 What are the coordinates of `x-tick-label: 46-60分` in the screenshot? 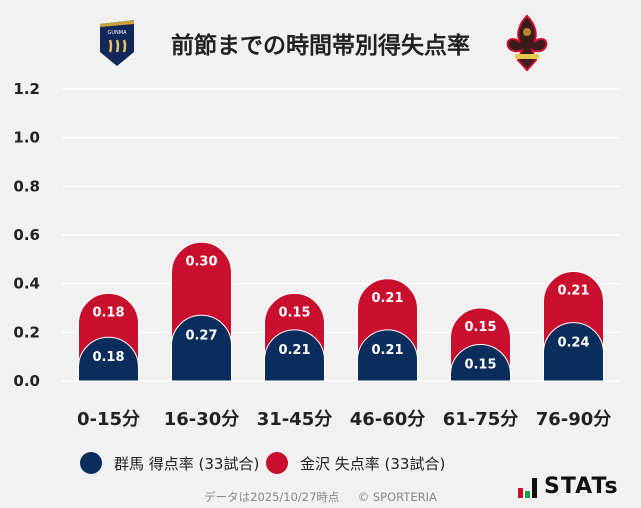 It's located at (388, 419).